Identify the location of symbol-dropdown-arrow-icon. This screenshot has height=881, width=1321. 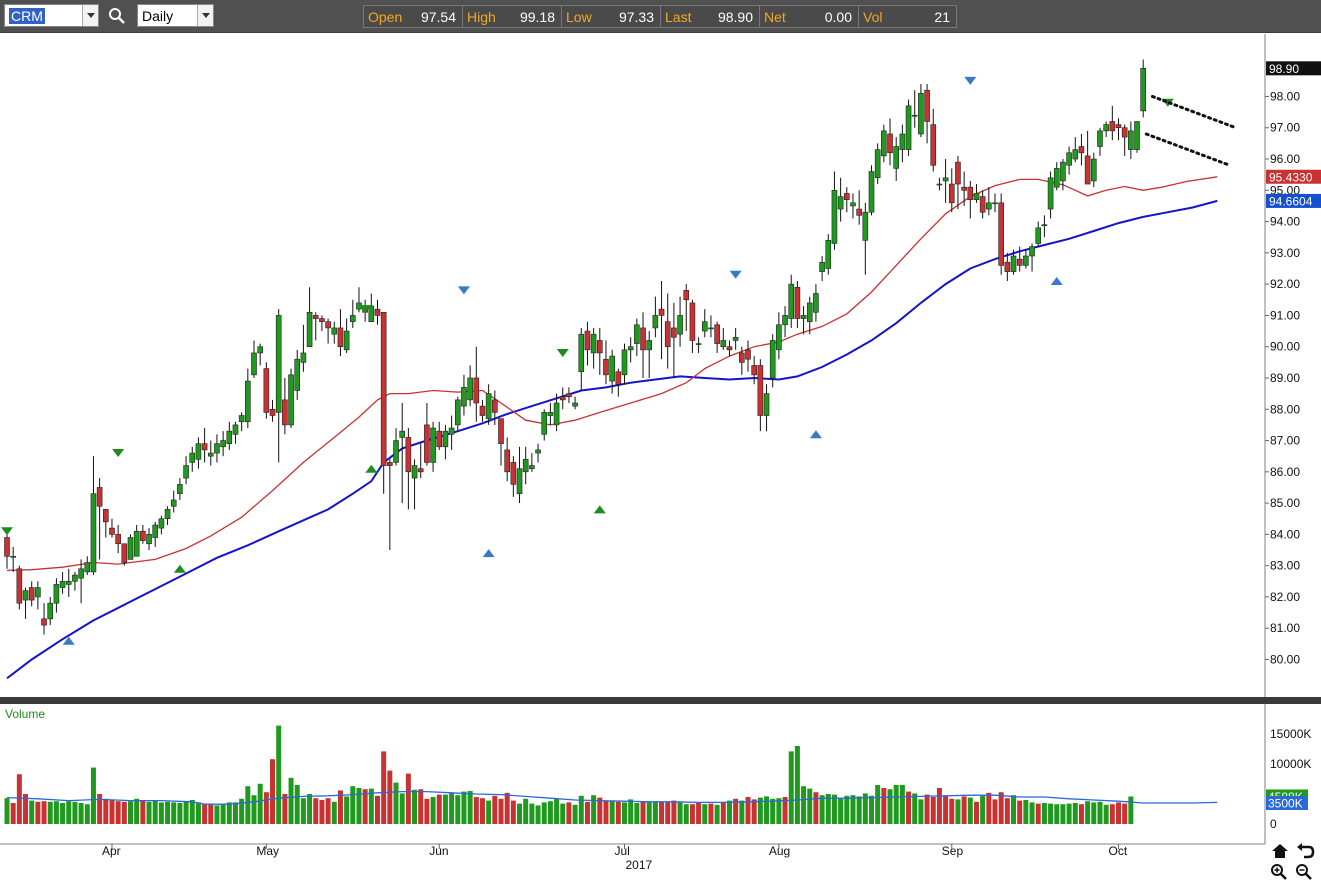
(90, 15).